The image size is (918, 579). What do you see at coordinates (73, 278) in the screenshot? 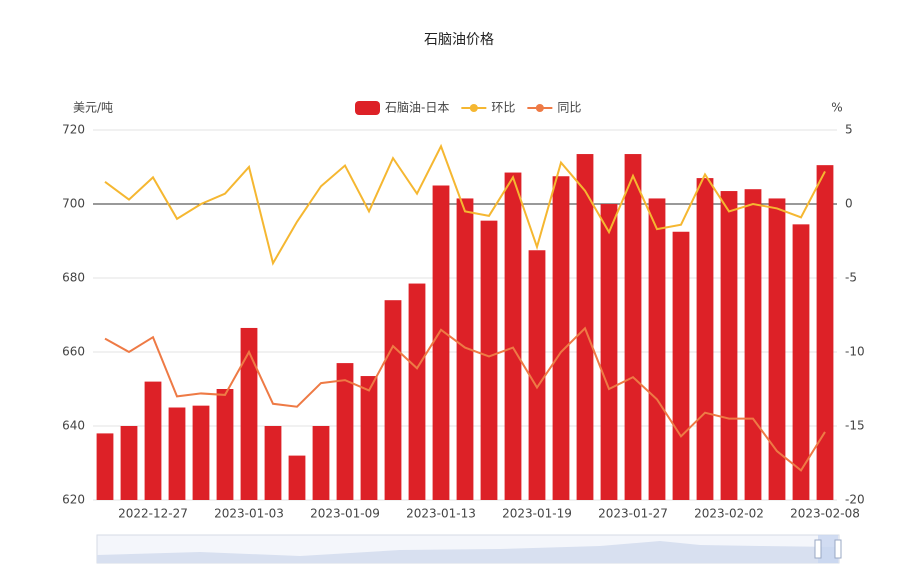
I see `y-tick-label: 680` at bounding box center [73, 278].